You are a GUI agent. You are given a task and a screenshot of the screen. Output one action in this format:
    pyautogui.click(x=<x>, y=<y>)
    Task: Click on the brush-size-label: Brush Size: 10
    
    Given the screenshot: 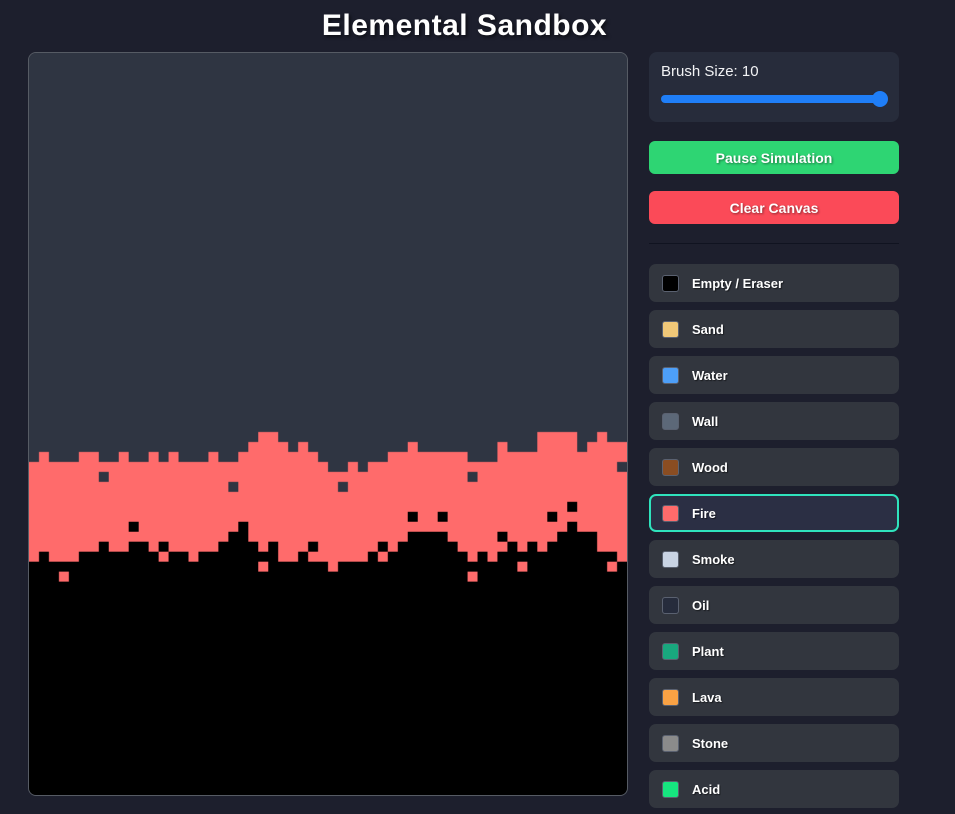 What is the action you would take?
    pyautogui.click(x=710, y=71)
    